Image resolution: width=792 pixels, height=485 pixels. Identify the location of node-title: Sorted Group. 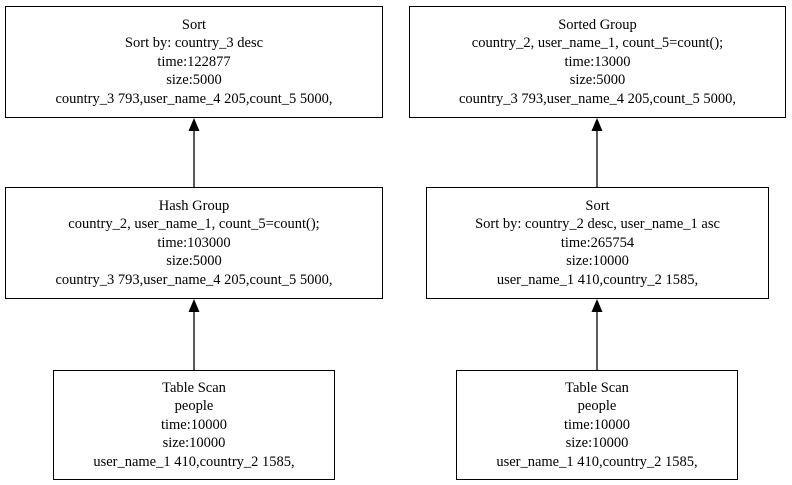
(597, 24).